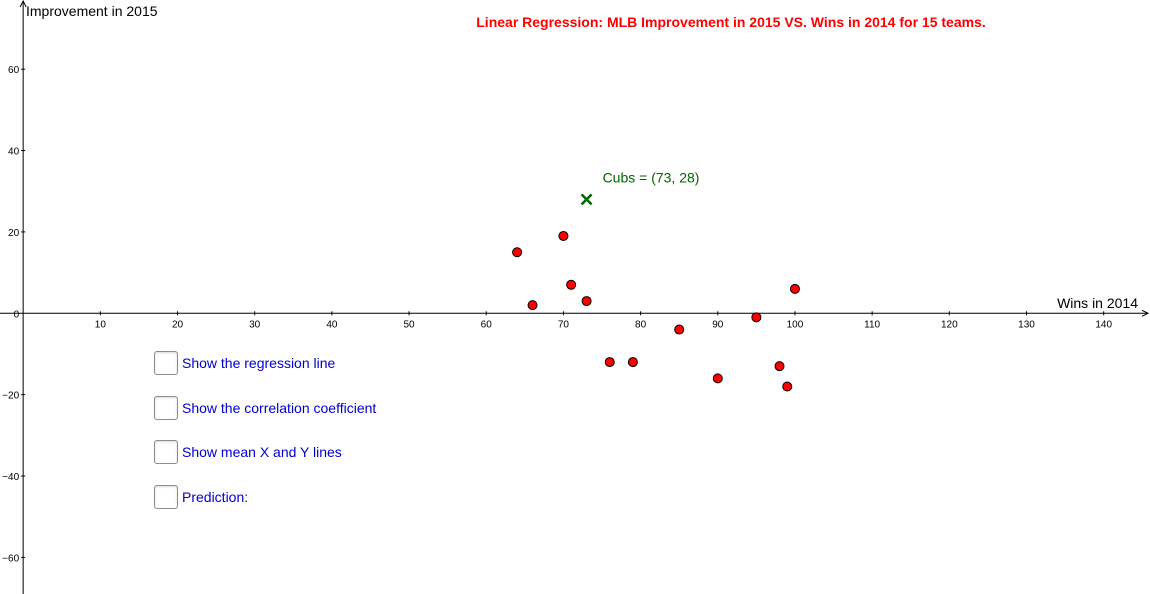  Describe the element at coordinates (1103, 324) in the screenshot. I see `x-tick-label: 140` at that location.